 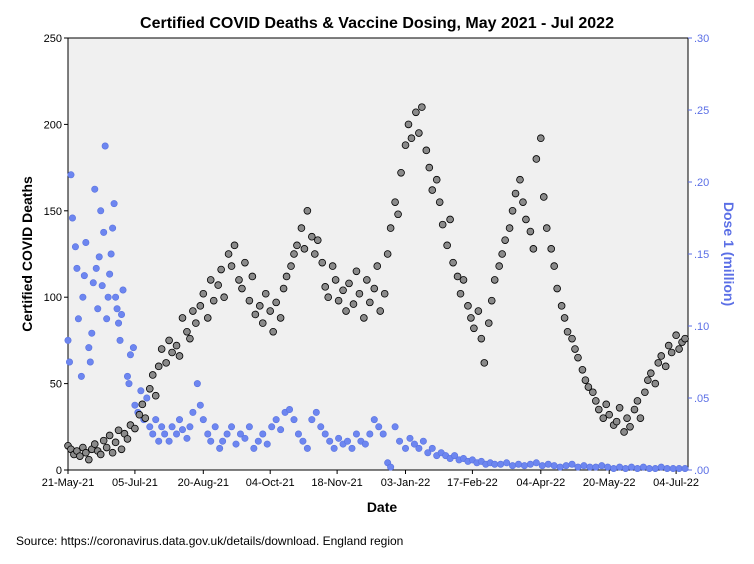 What do you see at coordinates (27, 254) in the screenshot?
I see `y-axis-title: Certified COVID Deaths` at bounding box center [27, 254].